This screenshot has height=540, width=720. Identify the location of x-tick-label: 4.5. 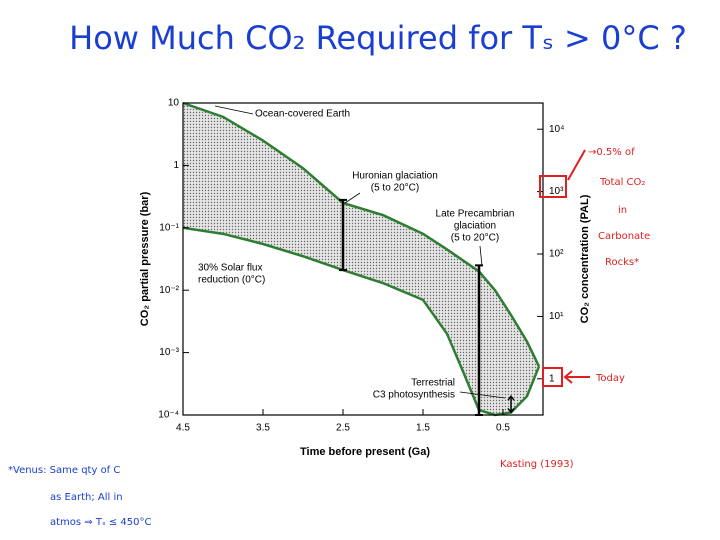
(183, 428).